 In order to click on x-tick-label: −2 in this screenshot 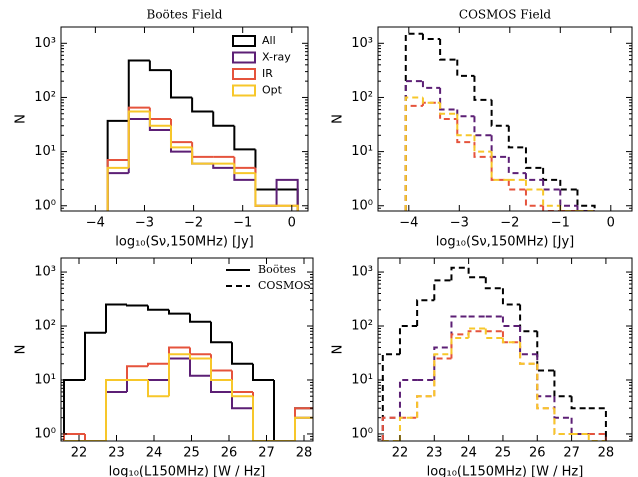, I will do `click(193, 223)`.